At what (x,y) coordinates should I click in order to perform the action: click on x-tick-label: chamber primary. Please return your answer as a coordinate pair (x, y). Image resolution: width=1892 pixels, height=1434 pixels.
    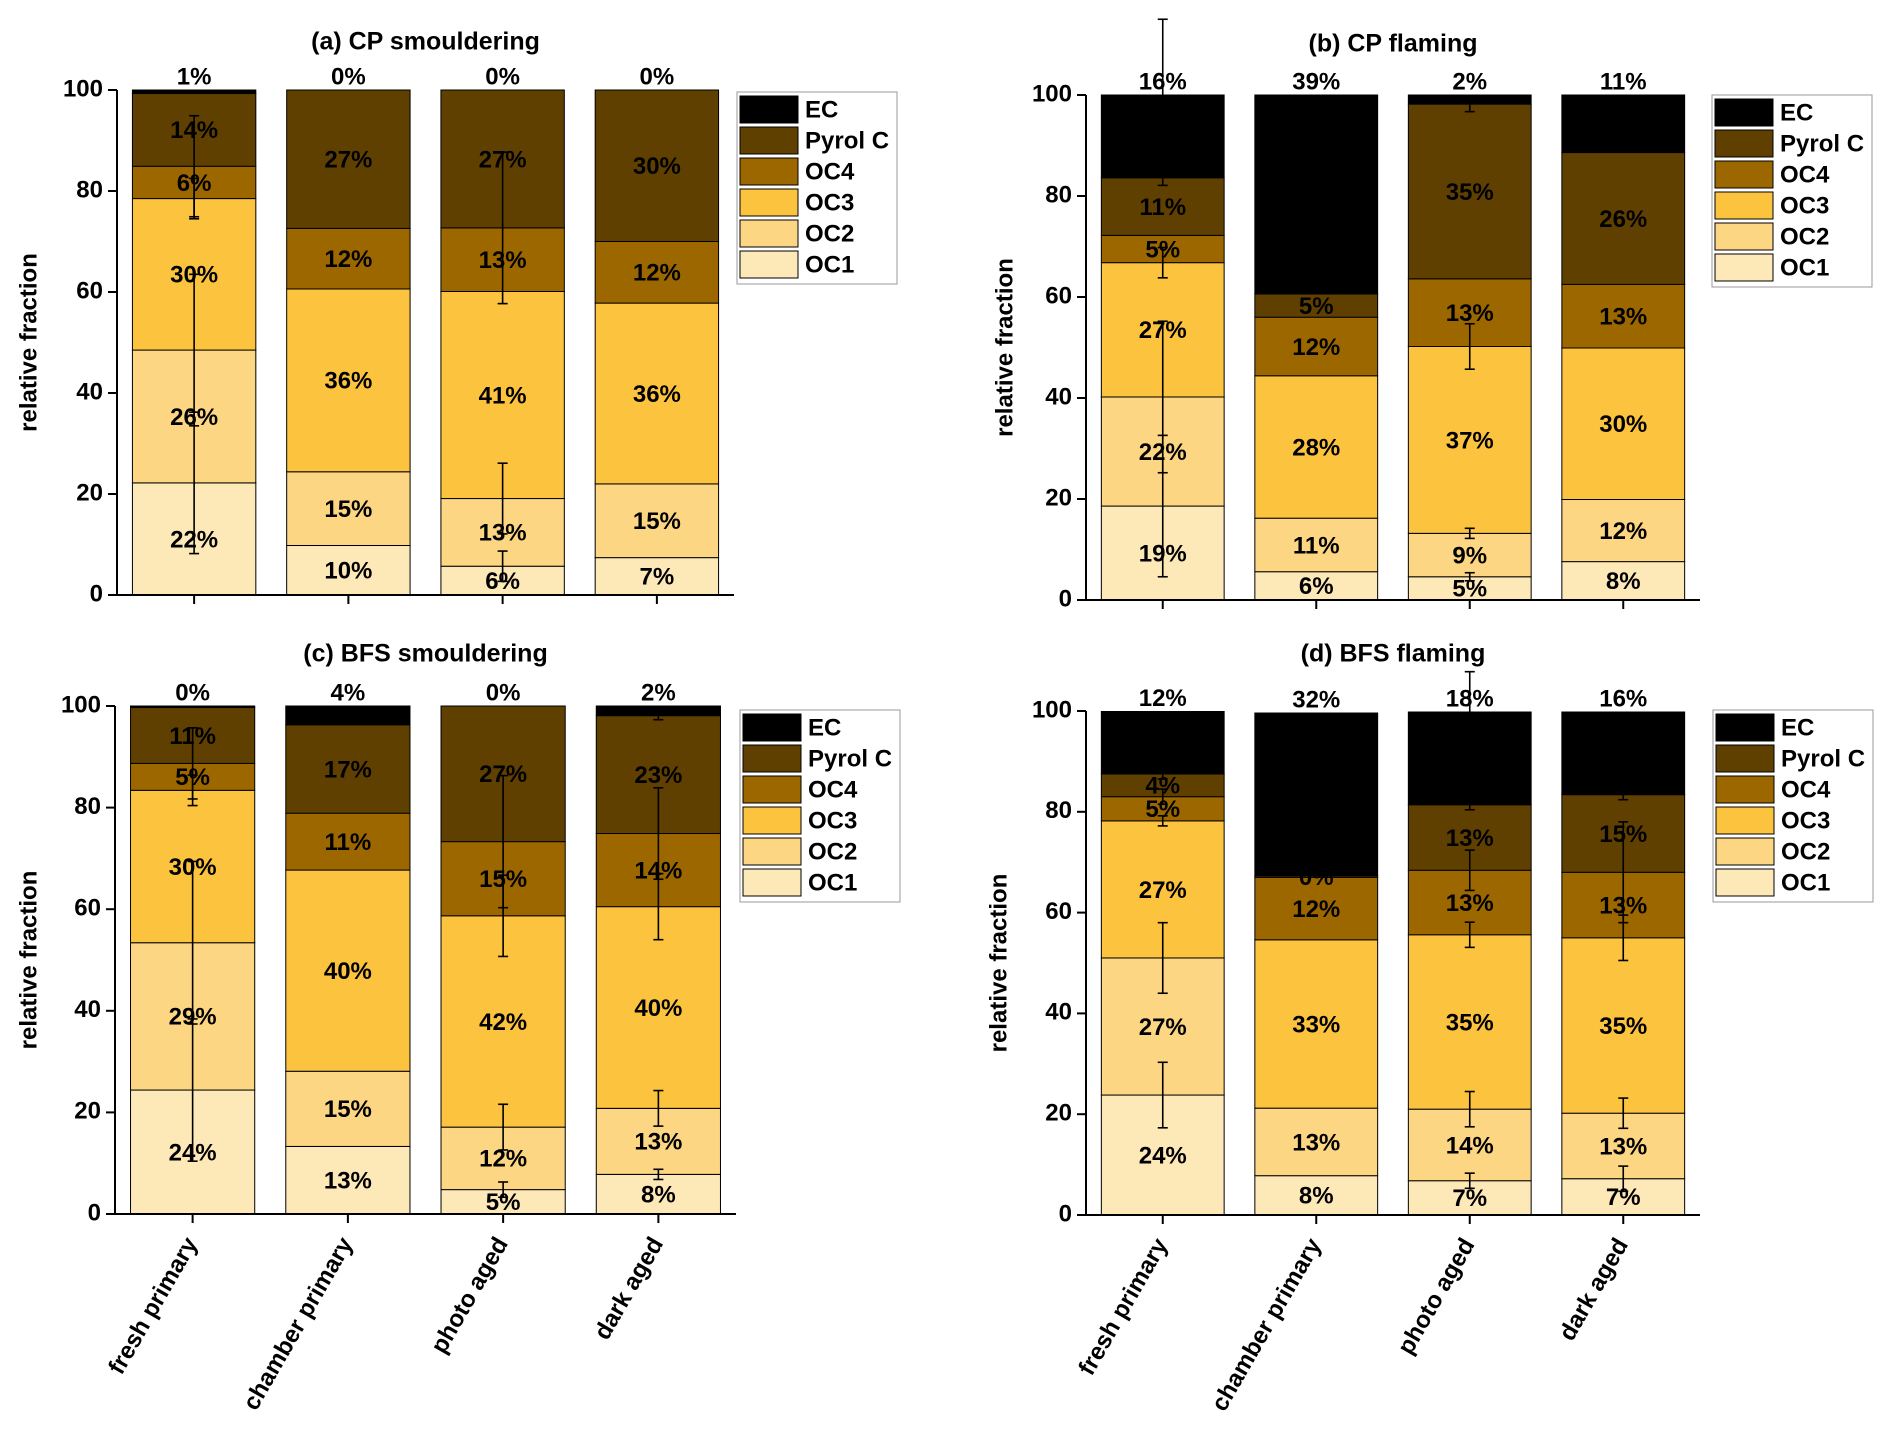
    Looking at the image, I should click on (1266, 1324).